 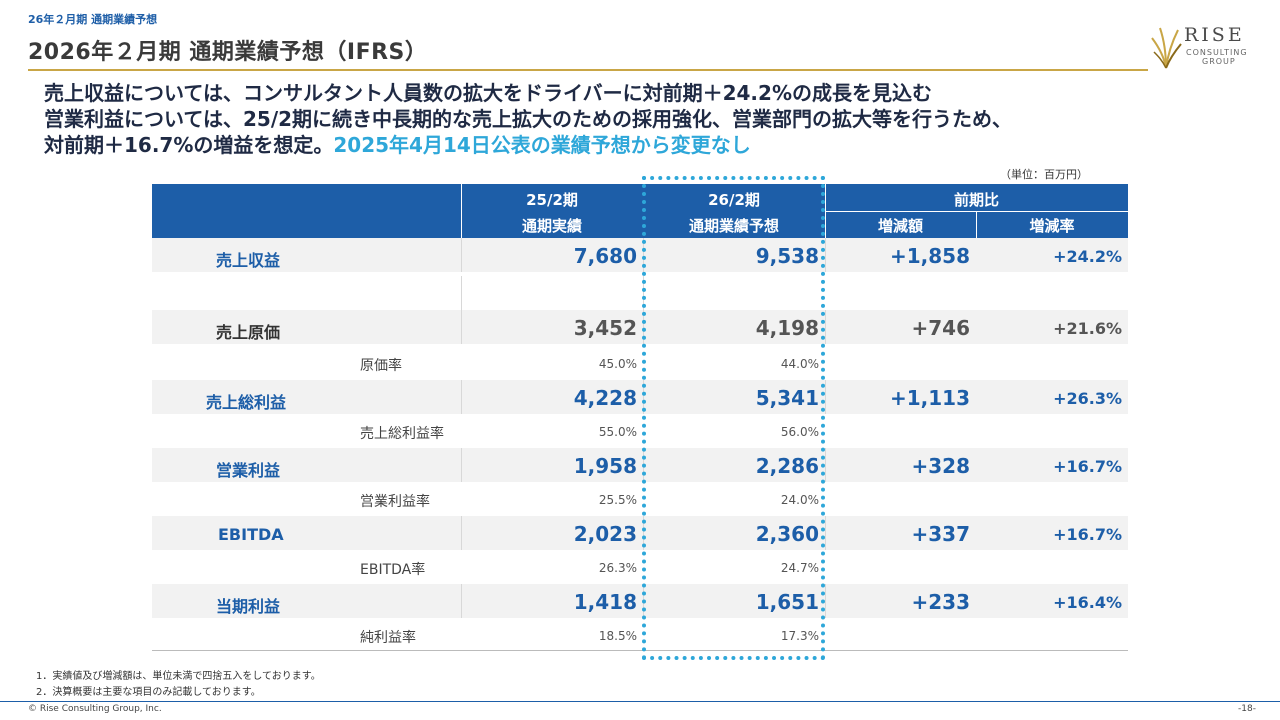 I want to click on logo-wordmark: RISE, so click(x=1214, y=35).